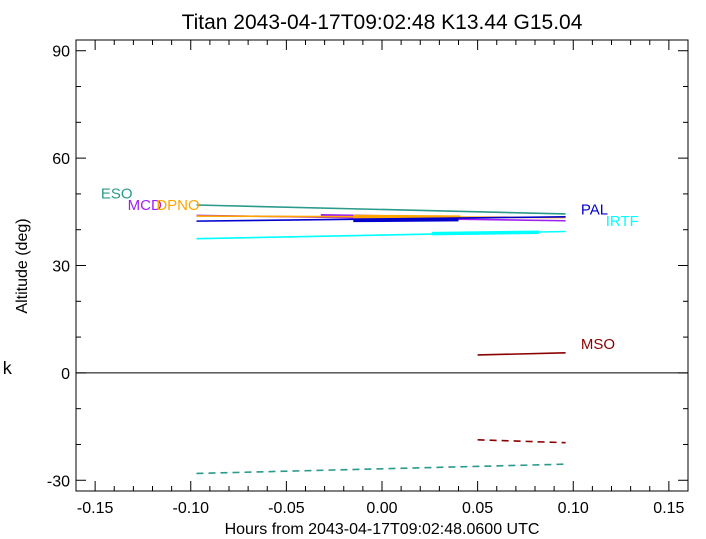 The width and height of the screenshot is (706, 539). Describe the element at coordinates (407, 216) in the screenshot. I see `series-highlight-dpno` at that location.